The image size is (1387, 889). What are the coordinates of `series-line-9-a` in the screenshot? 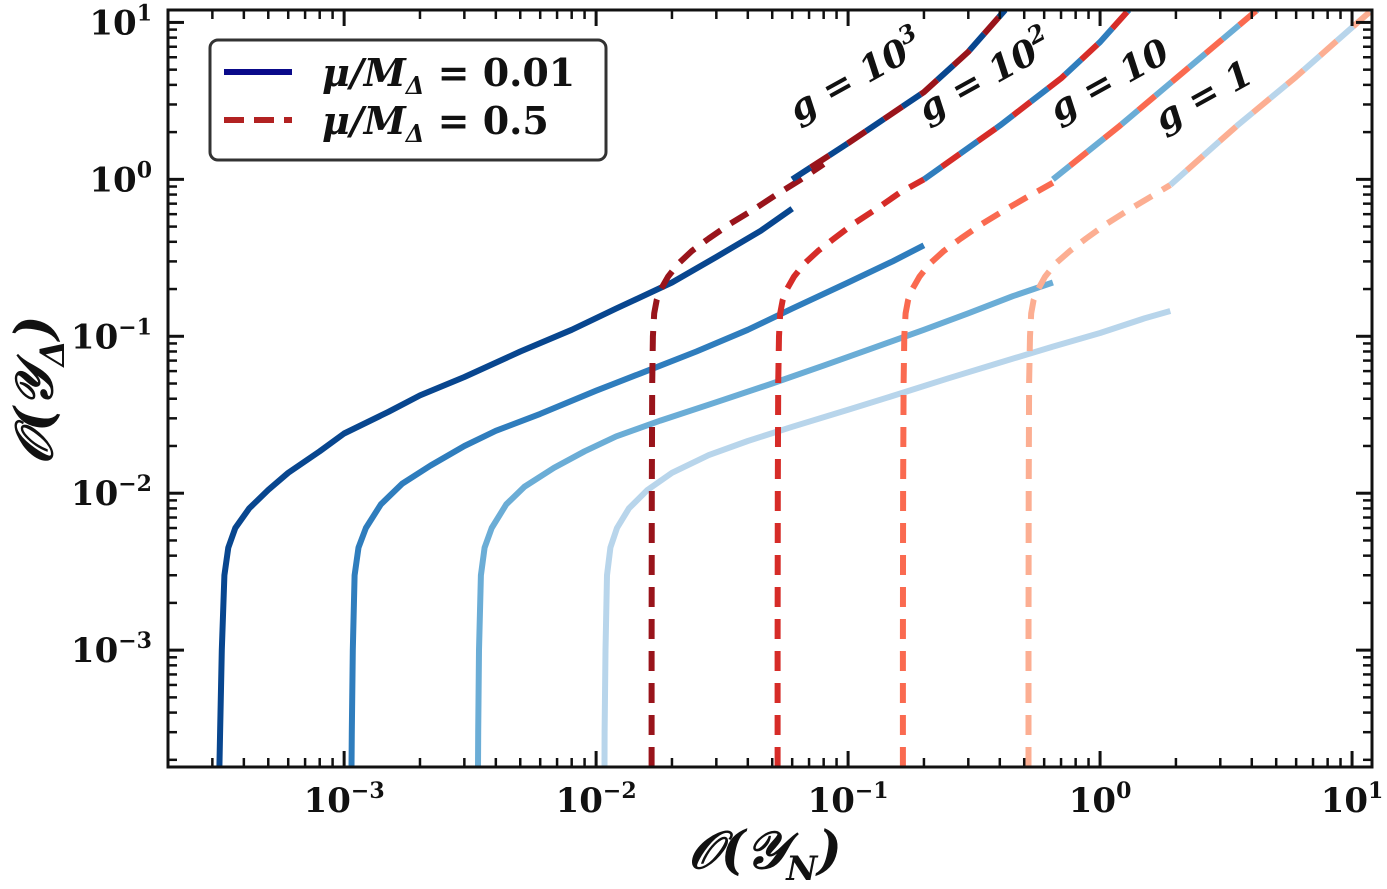 It's located at (1027, 96).